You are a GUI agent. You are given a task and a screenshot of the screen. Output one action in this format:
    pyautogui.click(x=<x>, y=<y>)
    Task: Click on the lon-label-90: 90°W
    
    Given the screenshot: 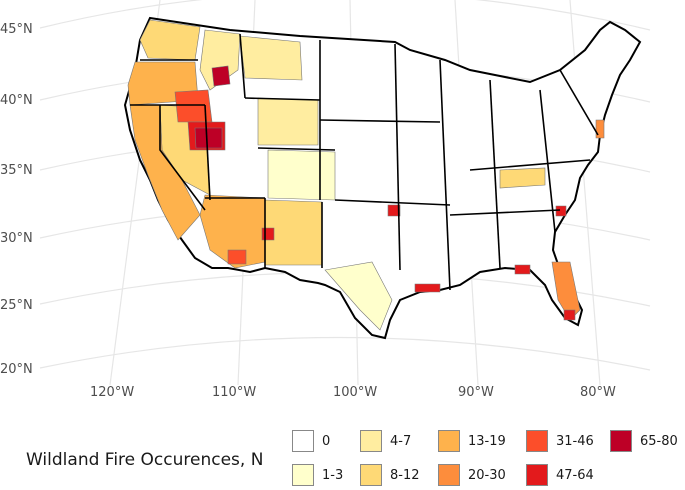 What is the action you would take?
    pyautogui.click(x=476, y=392)
    